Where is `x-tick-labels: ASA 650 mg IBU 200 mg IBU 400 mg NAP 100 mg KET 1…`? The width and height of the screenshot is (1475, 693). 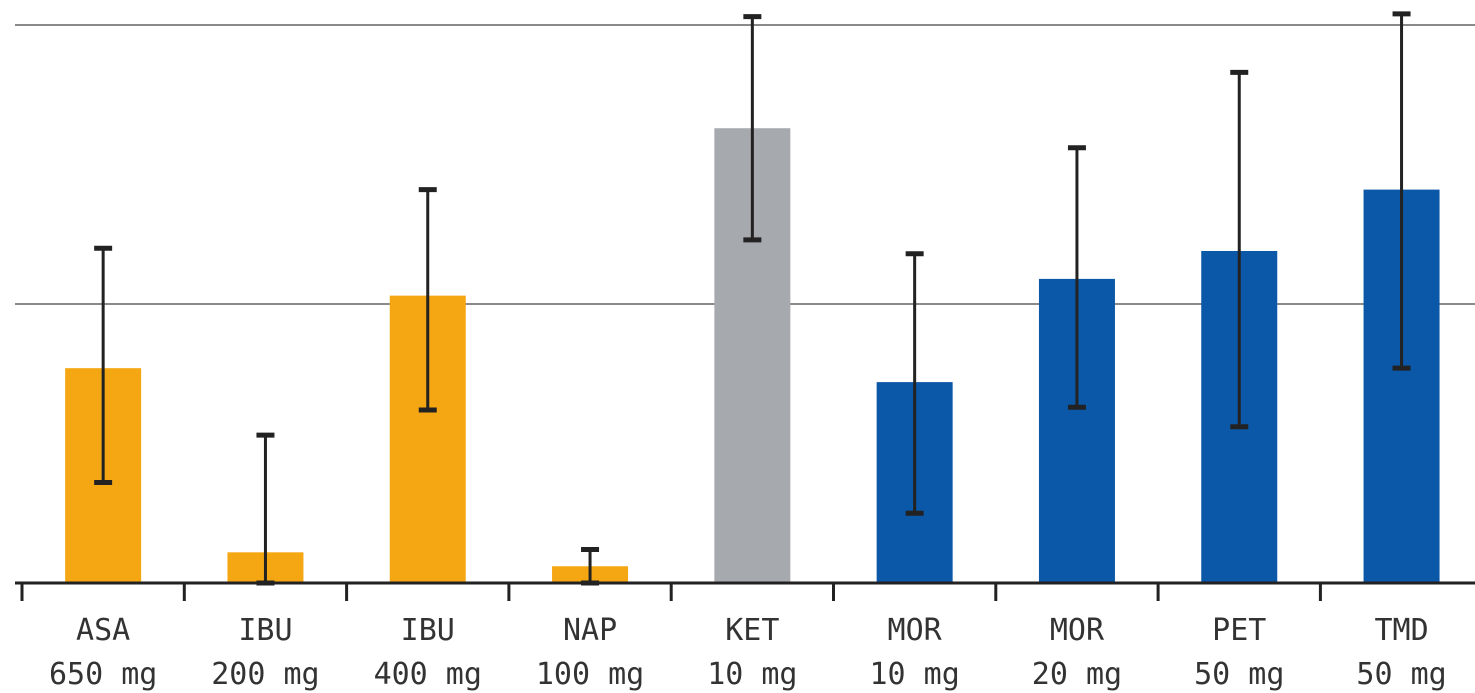 x-tick-labels: ASA 650 mg IBU 200 mg IBU 400 mg NAP 100 mg KET 1… is located at coordinates (748, 652).